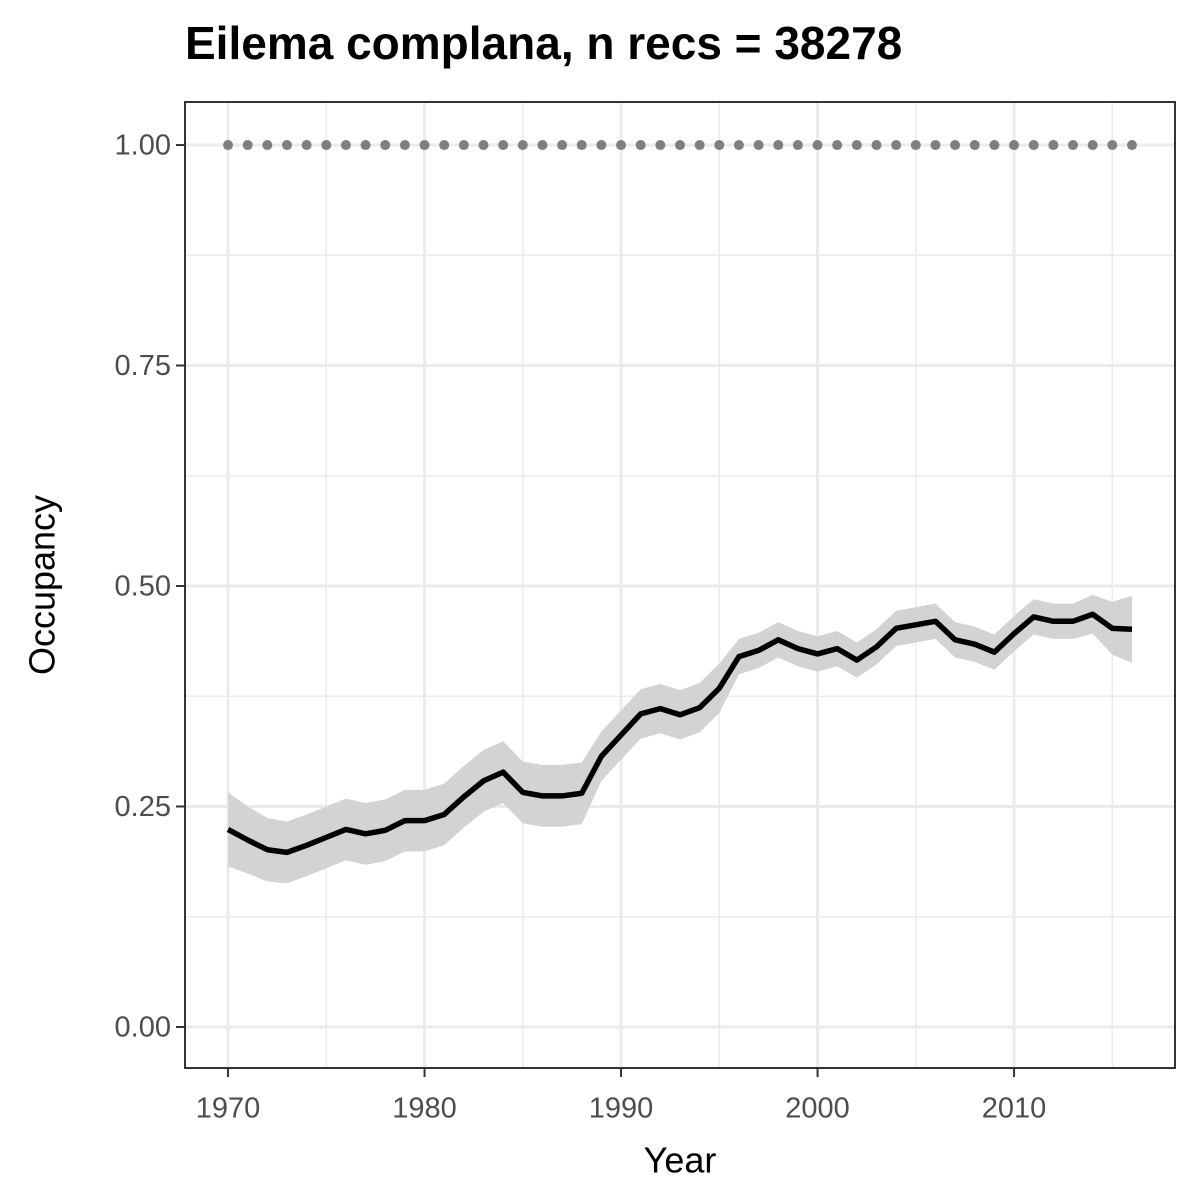 This screenshot has width=1200, height=1200. I want to click on x-axis-title: Year, so click(680, 1160).